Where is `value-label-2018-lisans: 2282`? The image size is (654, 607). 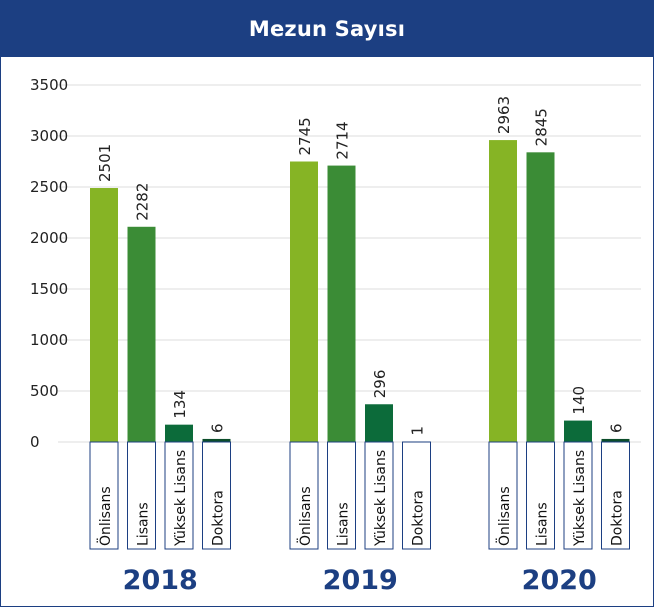
value-label-2018-lisans: 2282 is located at coordinates (143, 202).